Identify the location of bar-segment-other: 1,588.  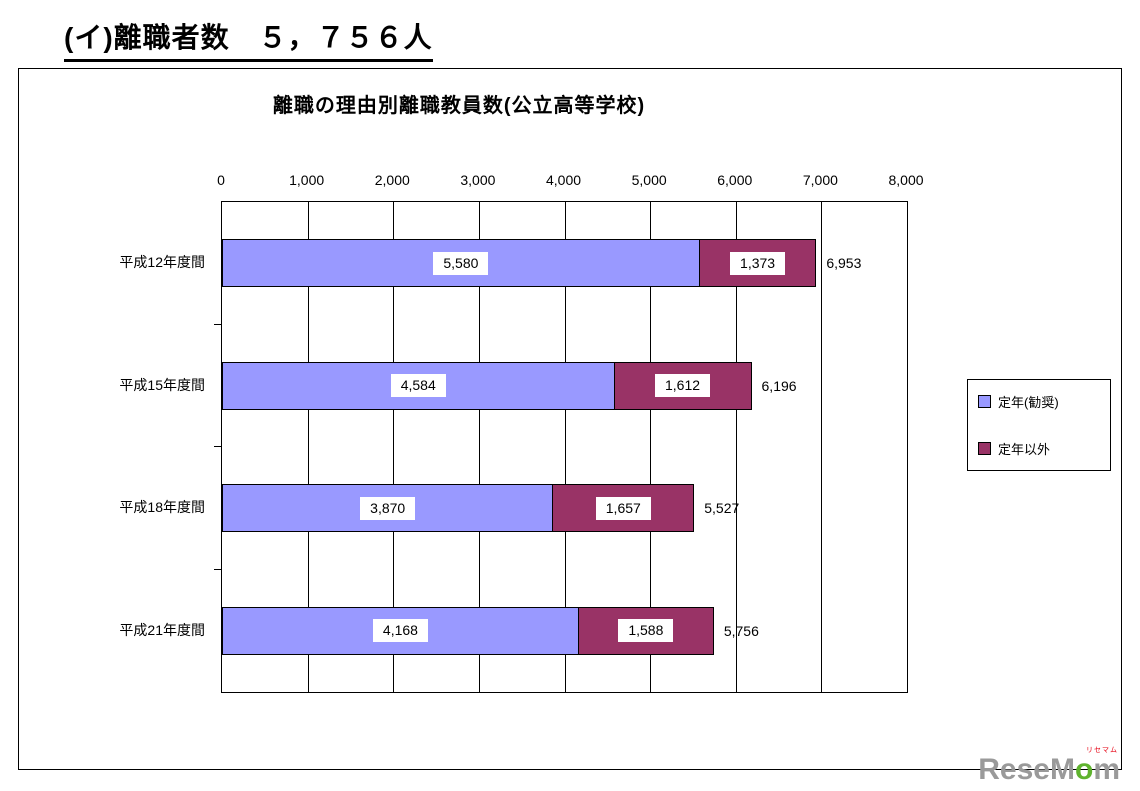
(645, 630).